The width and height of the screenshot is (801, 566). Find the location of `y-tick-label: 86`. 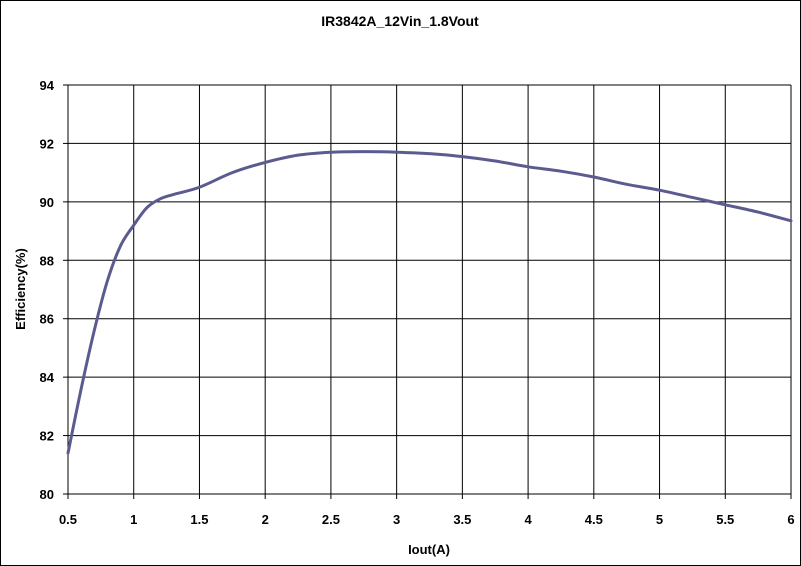

y-tick-label: 86 is located at coordinates (47, 319).